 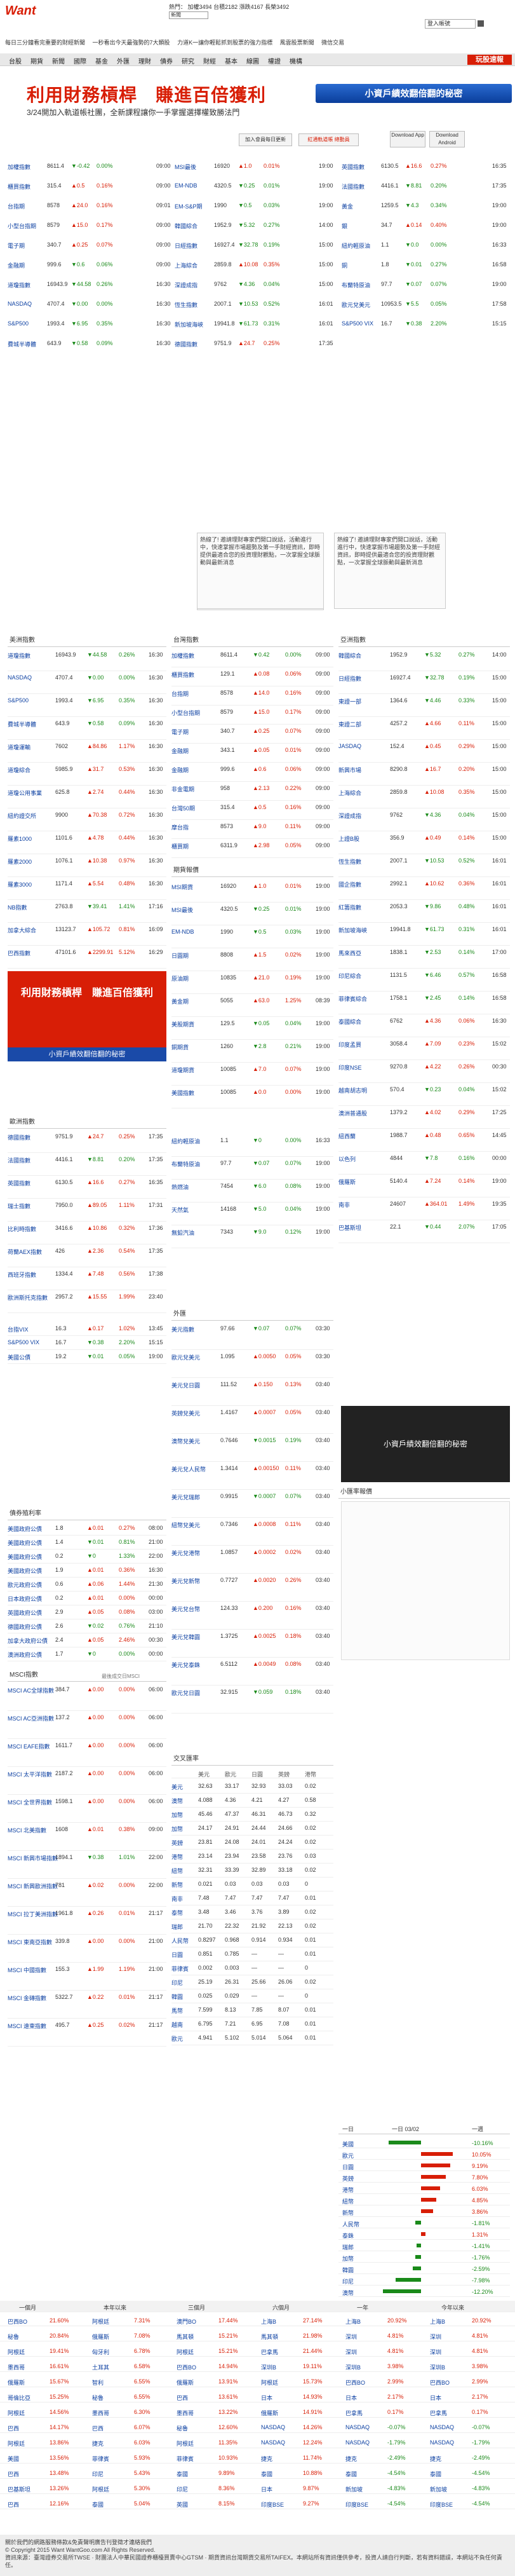 What do you see at coordinates (19, 770) in the screenshot?
I see `row-name: 道瓊綜合` at bounding box center [19, 770].